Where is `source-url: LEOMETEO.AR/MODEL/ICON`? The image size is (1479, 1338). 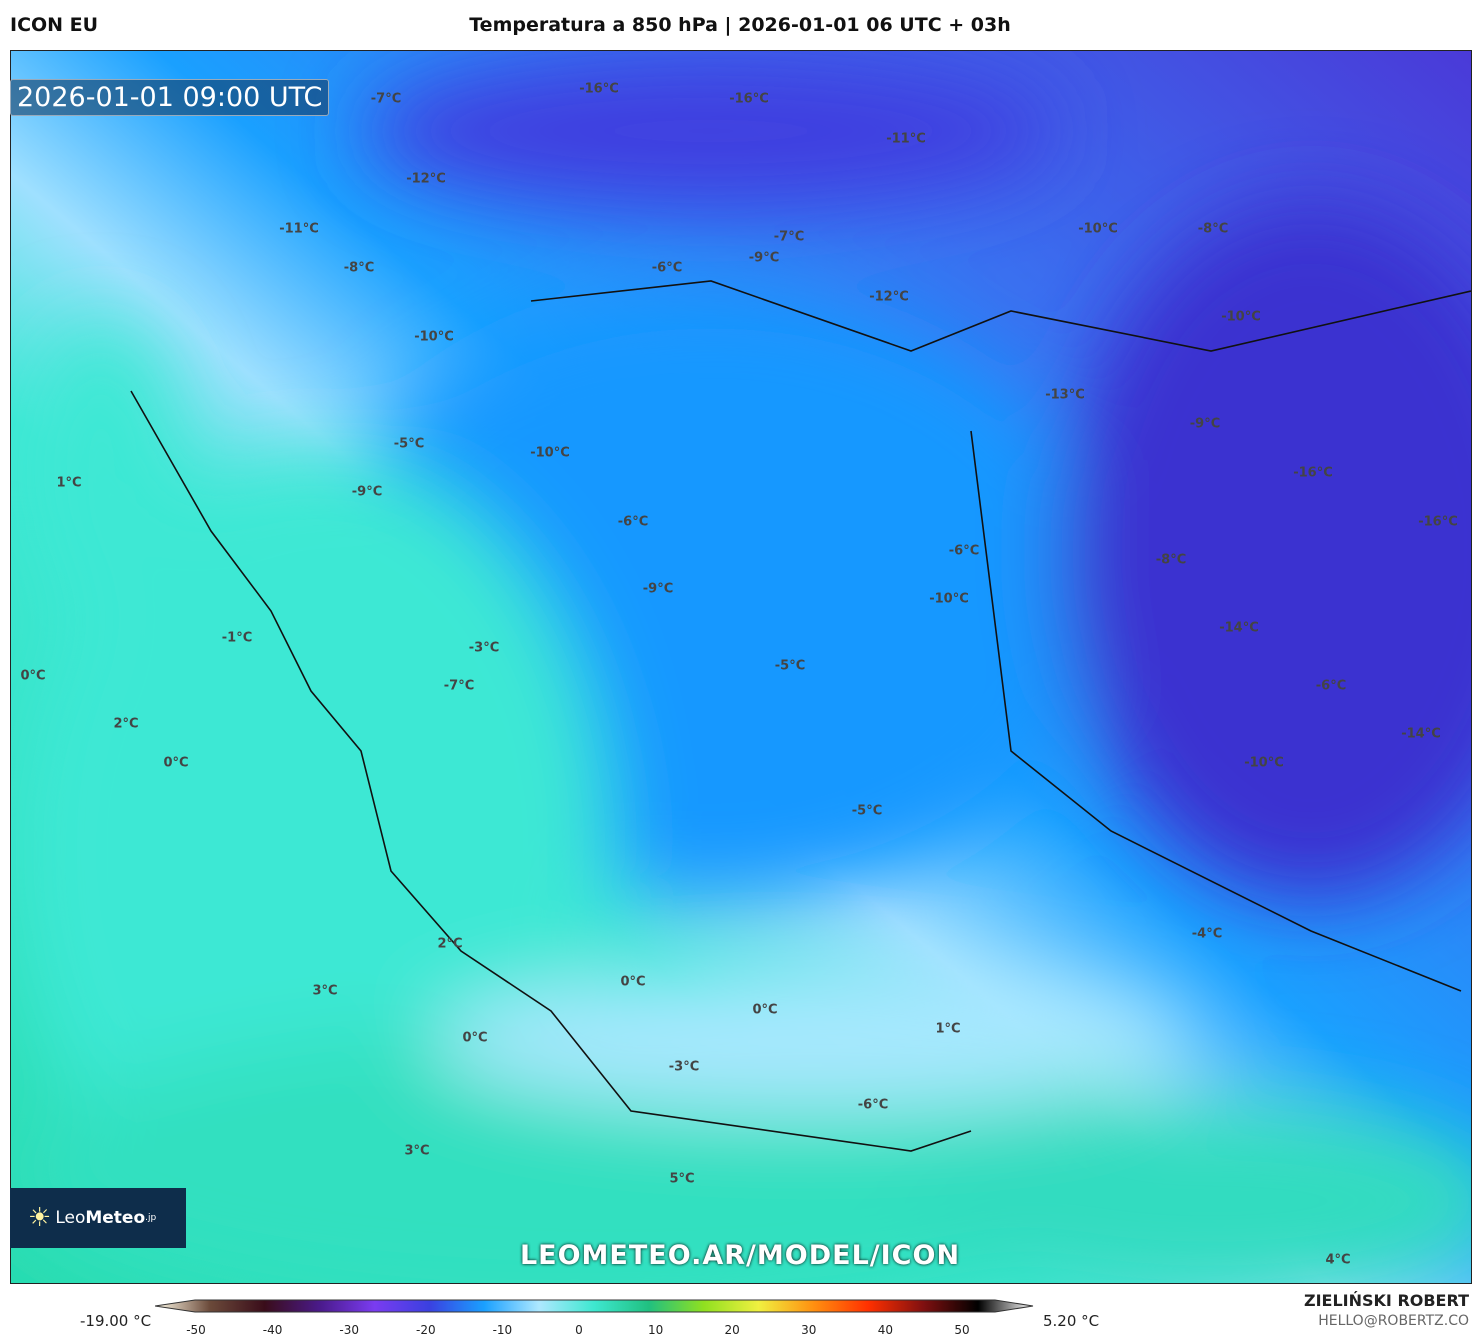 source-url: LEOMETEO.AR/MODEL/ICON is located at coordinates (740, 1255).